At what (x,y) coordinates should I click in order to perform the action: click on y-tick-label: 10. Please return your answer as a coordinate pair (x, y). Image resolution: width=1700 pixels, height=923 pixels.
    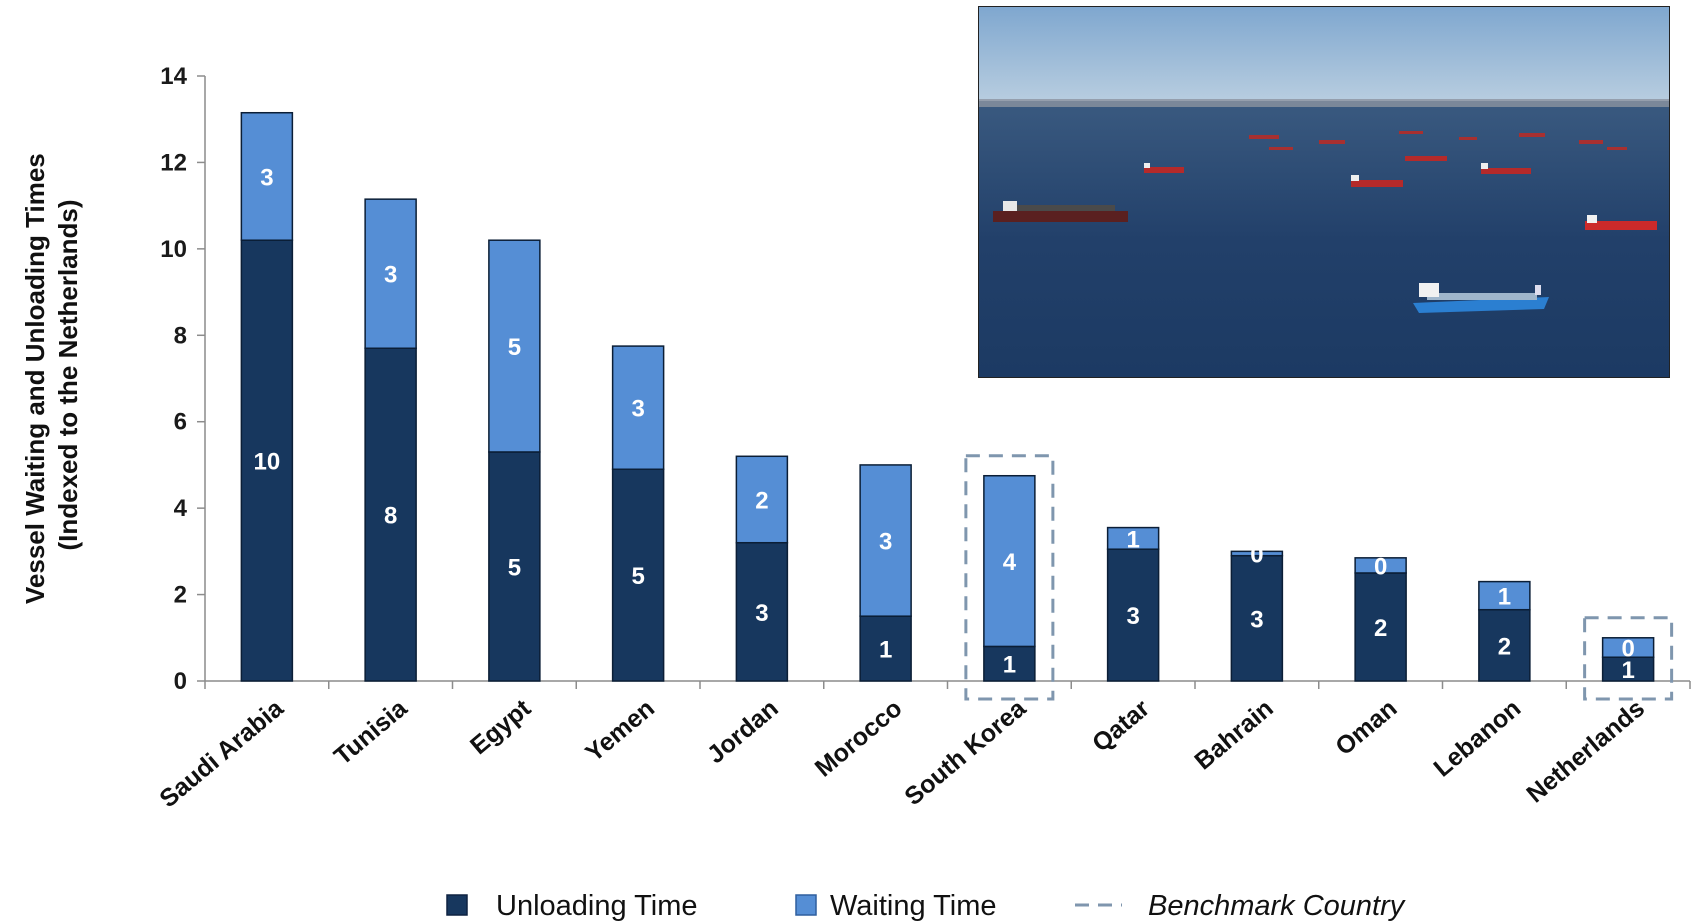
    Looking at the image, I should click on (173, 249).